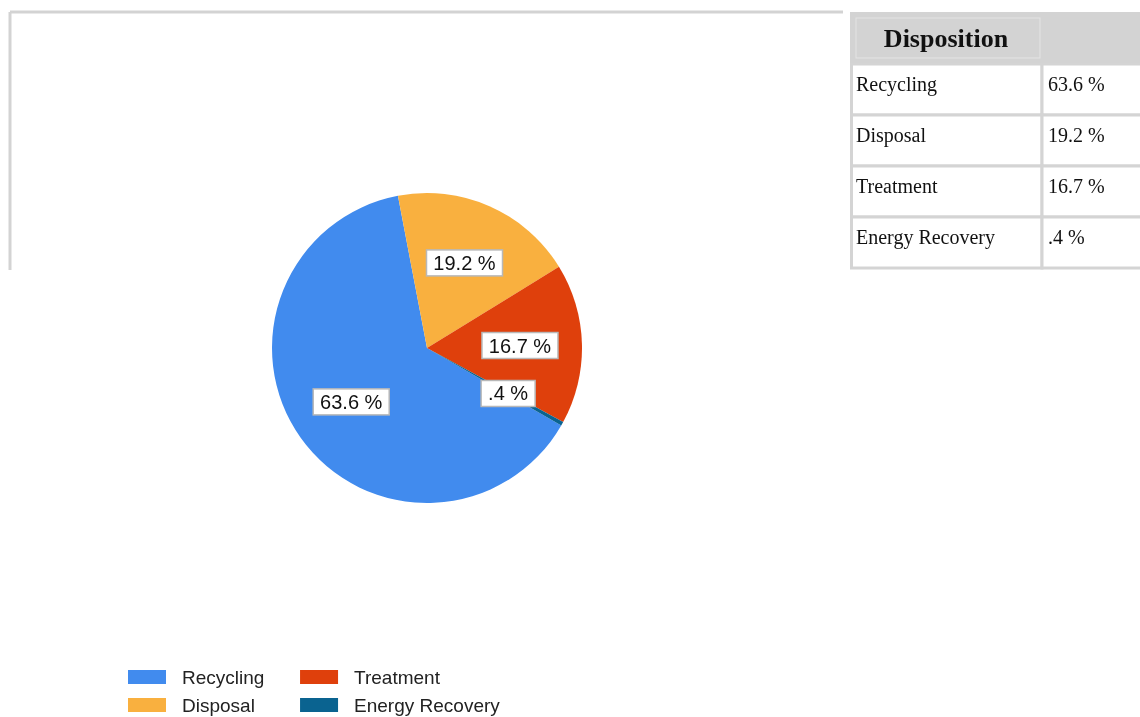 Image resolution: width=1140 pixels, height=717 pixels. Describe the element at coordinates (417, 349) in the screenshot. I see `pie-slice` at that location.